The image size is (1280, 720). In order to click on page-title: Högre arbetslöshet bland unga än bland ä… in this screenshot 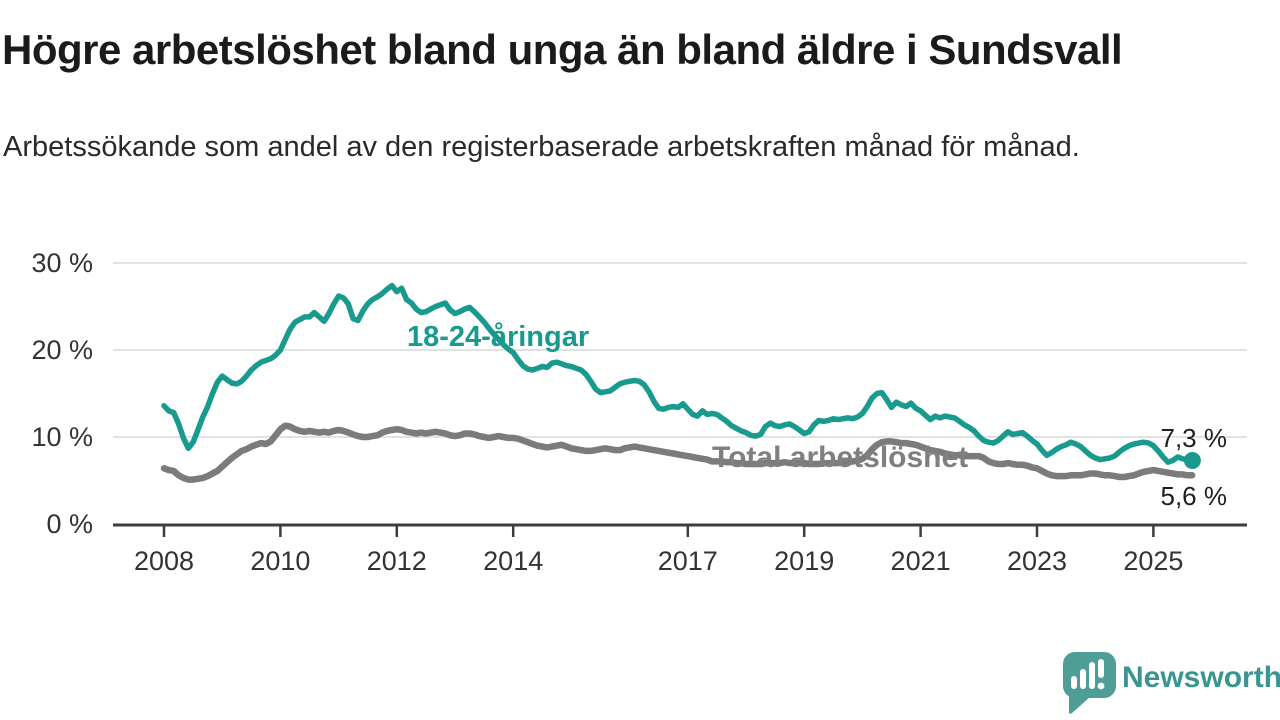, I will do `click(562, 49)`.